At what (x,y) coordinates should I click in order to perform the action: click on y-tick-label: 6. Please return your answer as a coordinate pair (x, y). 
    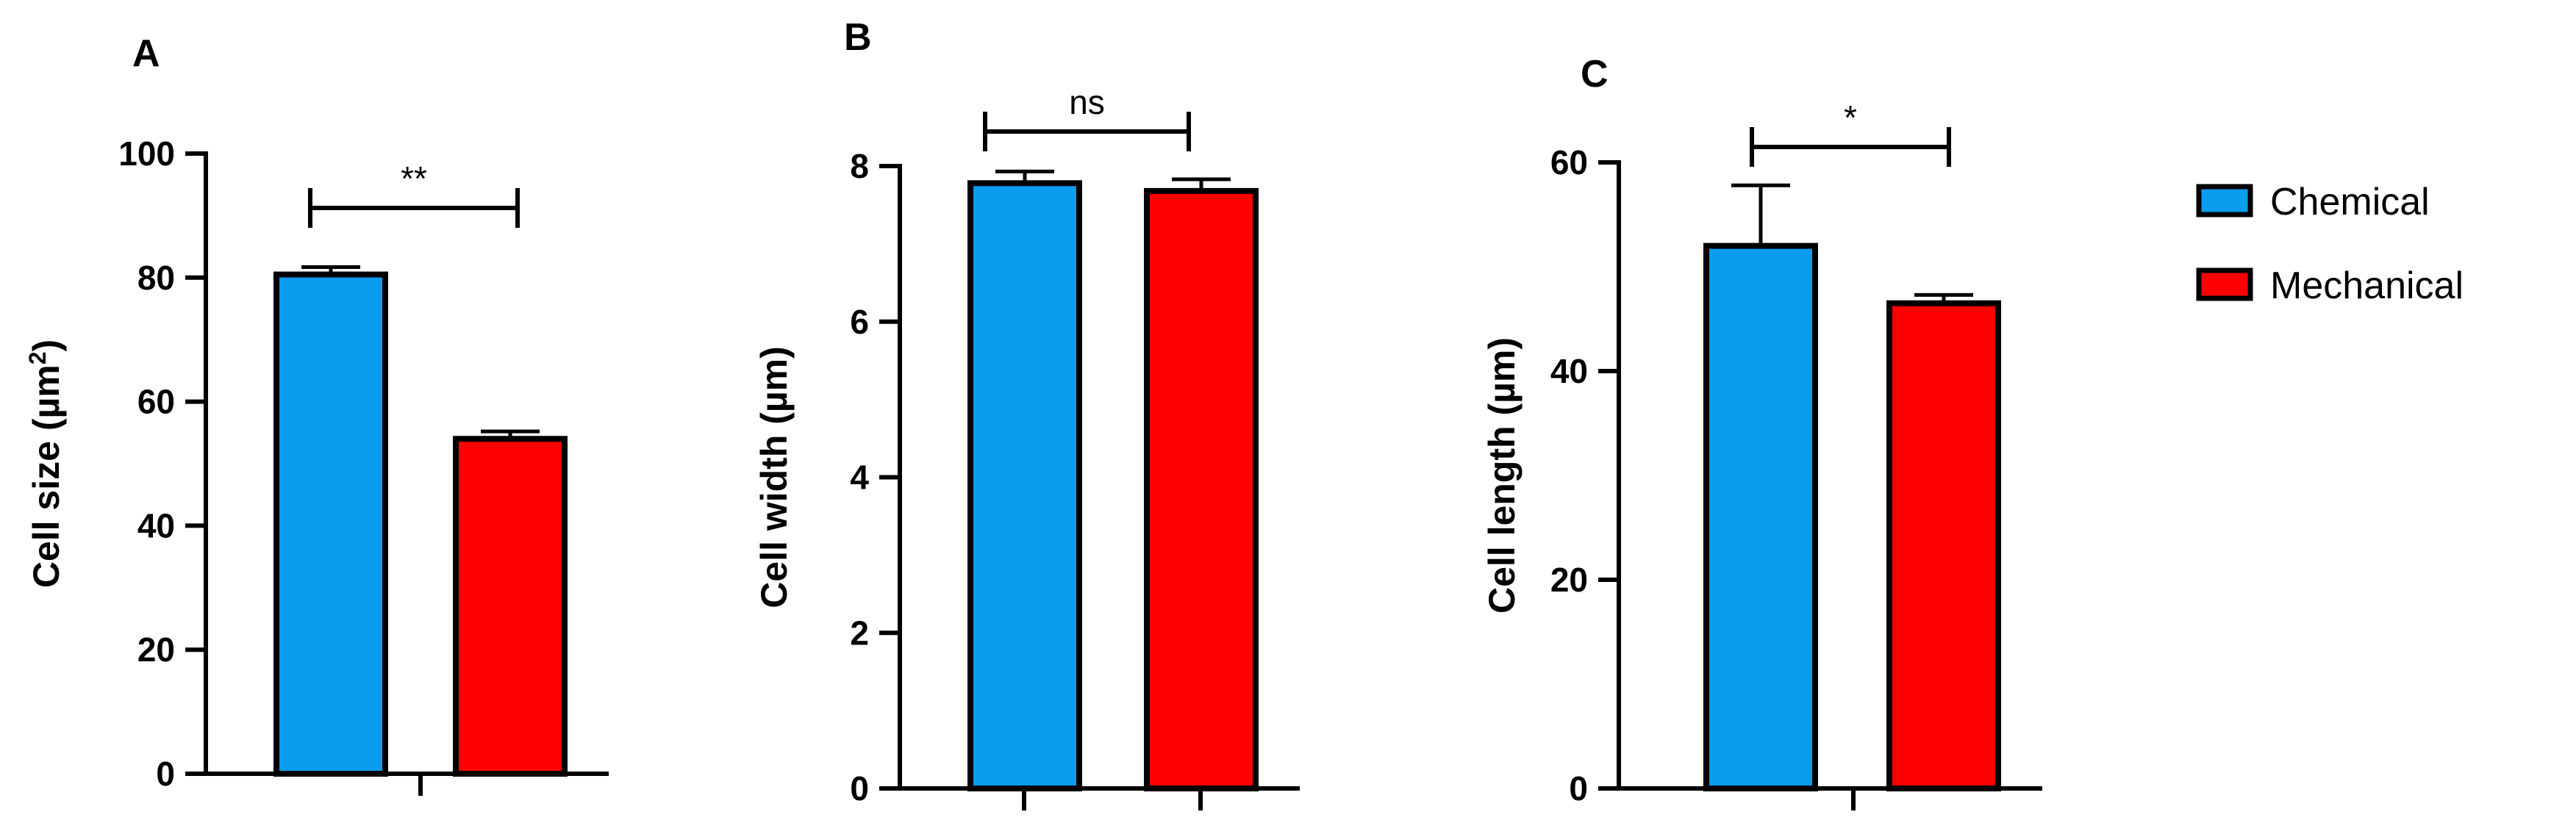
    Looking at the image, I should click on (859, 322).